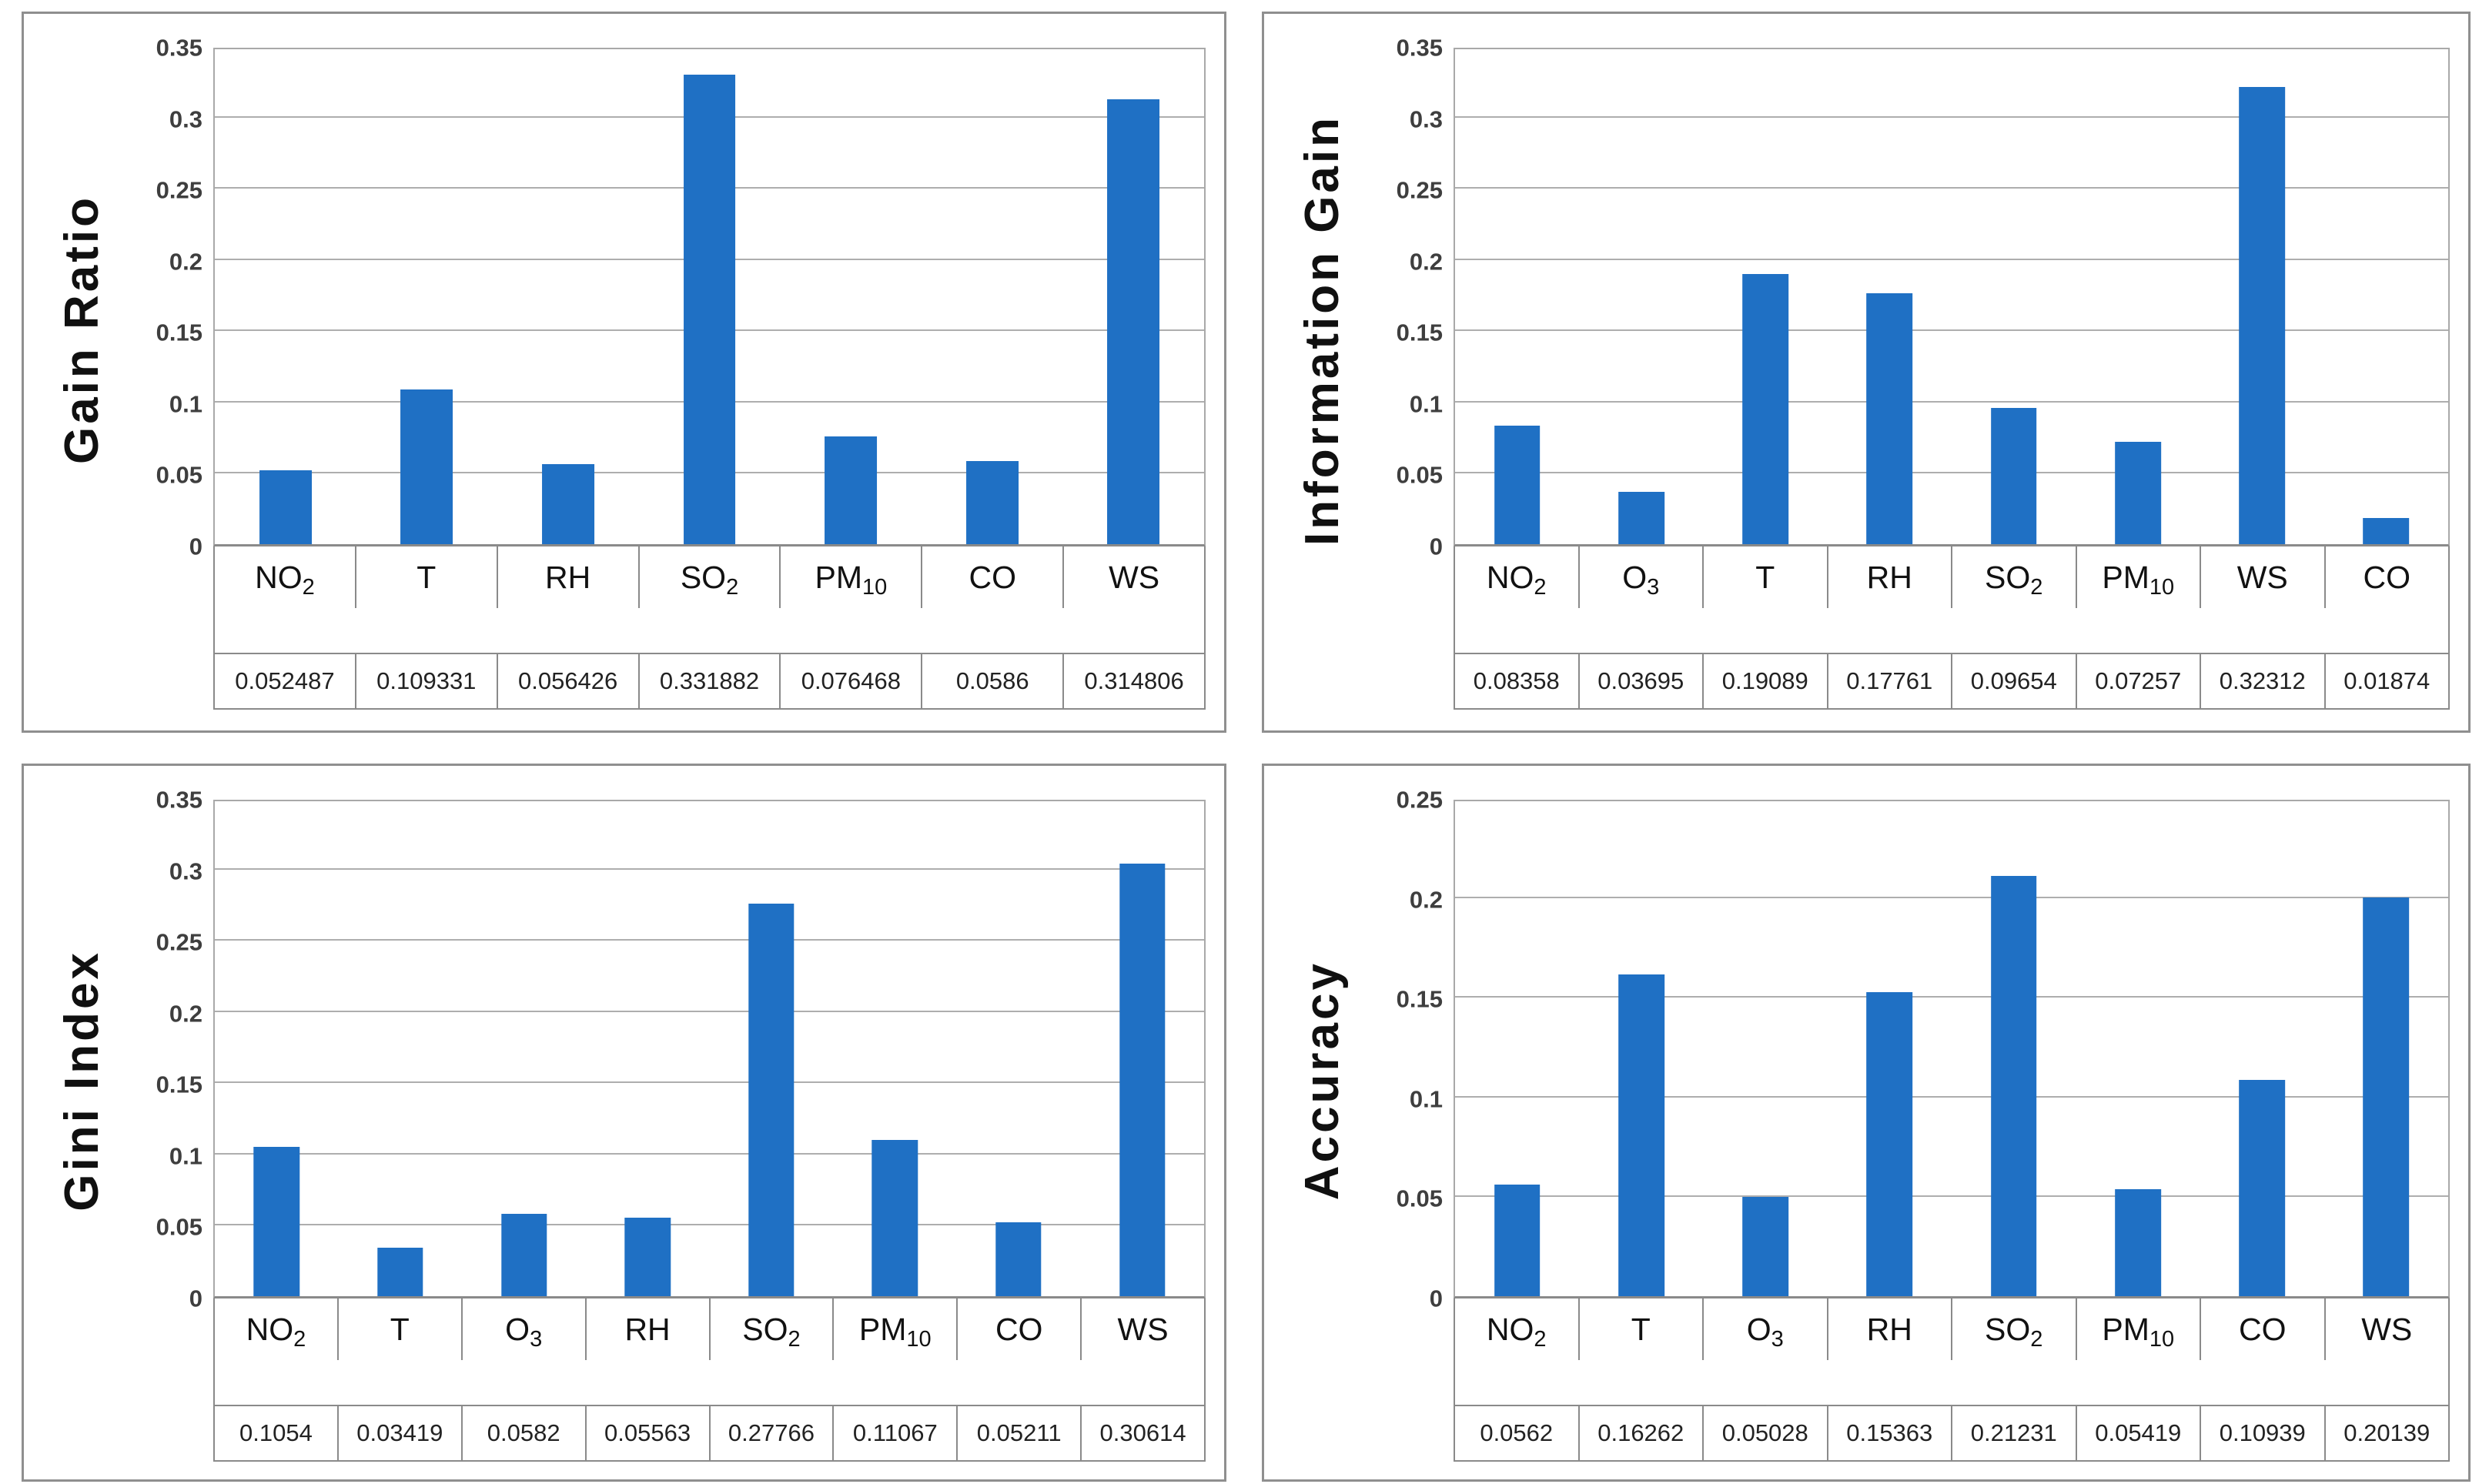 The width and height of the screenshot is (2479, 1484). I want to click on value-cell: 0.10939, so click(2263, 1433).